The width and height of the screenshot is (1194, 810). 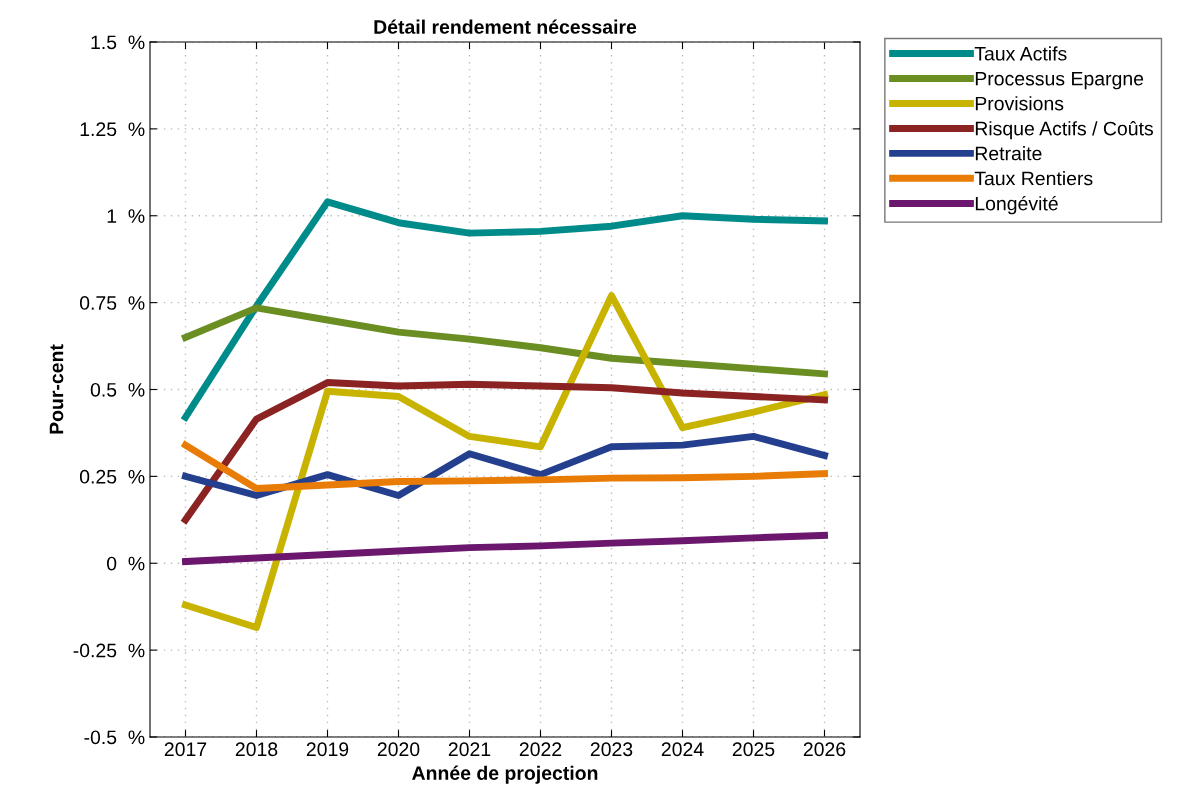 I want to click on y-tick-label: 1.5 %, so click(x=118, y=42).